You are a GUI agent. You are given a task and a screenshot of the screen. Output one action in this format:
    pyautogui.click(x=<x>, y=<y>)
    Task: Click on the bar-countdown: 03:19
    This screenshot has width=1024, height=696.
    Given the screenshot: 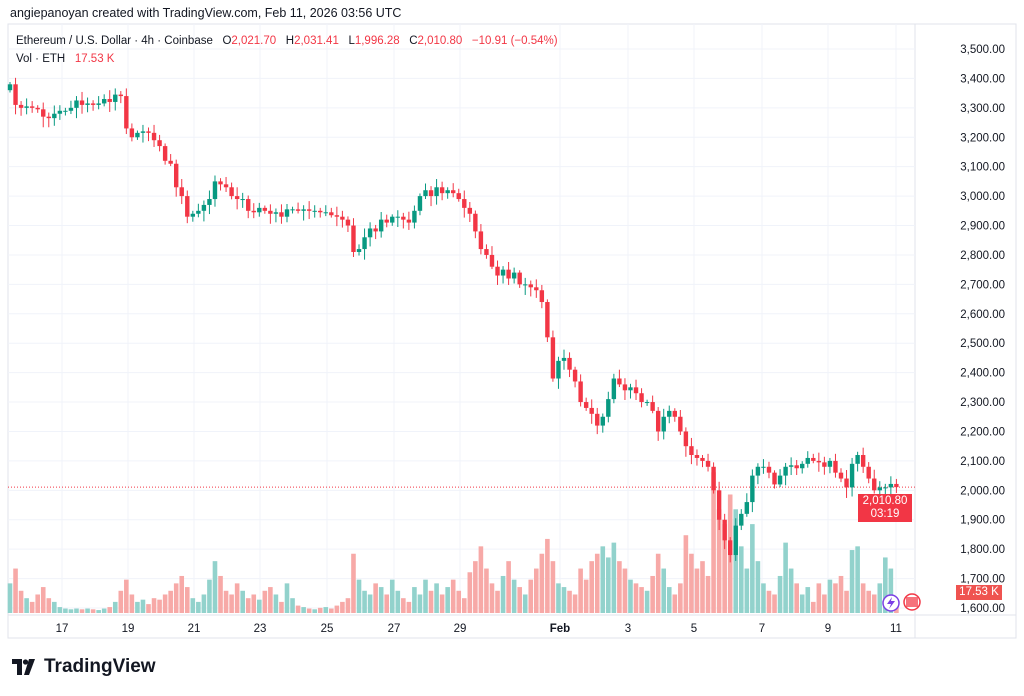 What is the action you would take?
    pyautogui.click(x=885, y=514)
    